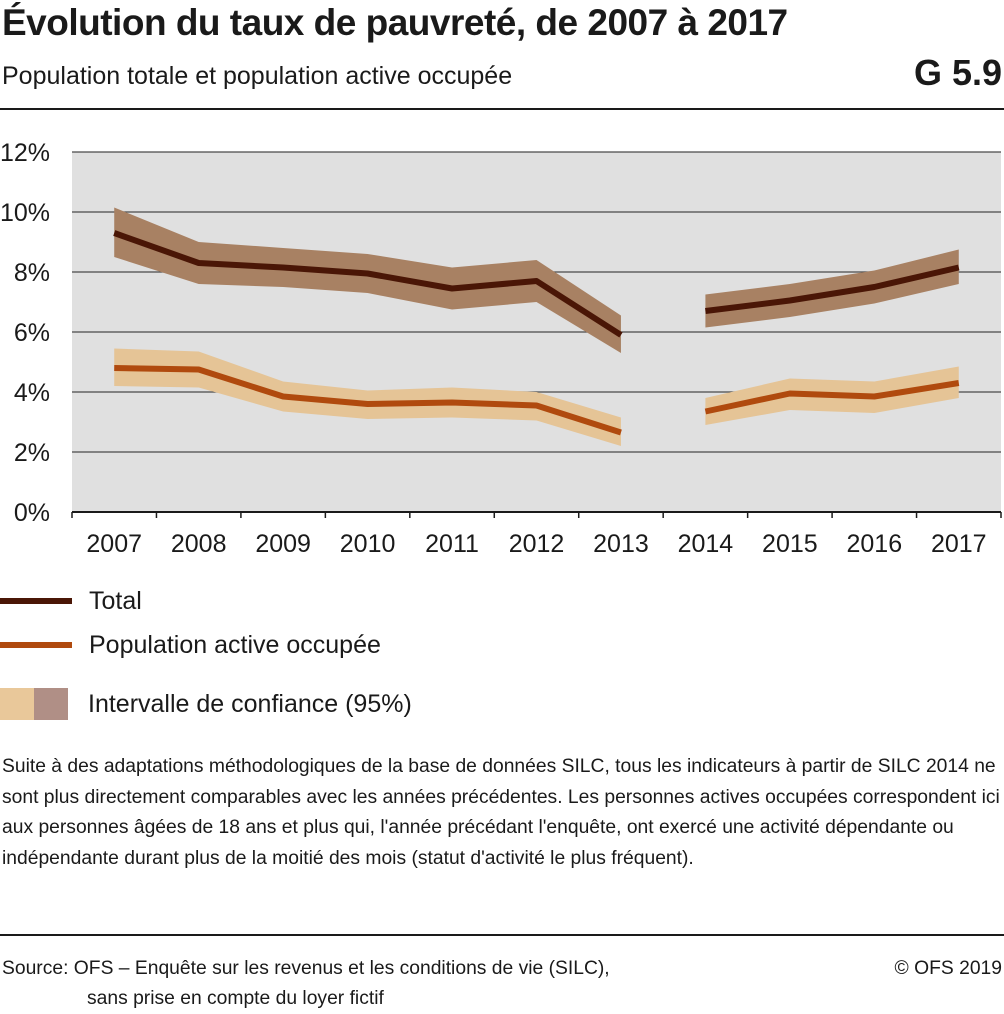 The image size is (1004, 1014). What do you see at coordinates (36, 645) in the screenshot?
I see `legend-line-active` at bounding box center [36, 645].